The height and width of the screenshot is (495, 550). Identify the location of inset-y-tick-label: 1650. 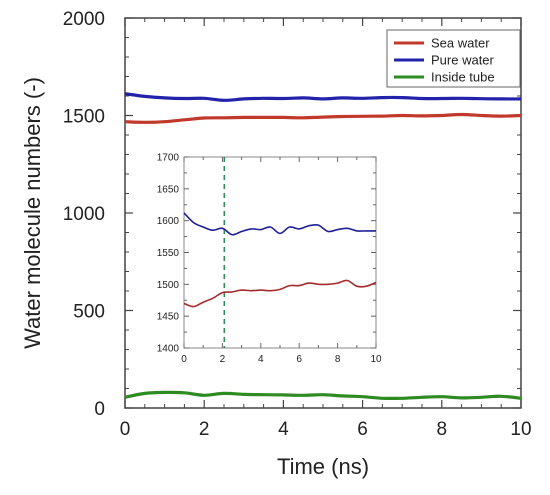
(168, 189).